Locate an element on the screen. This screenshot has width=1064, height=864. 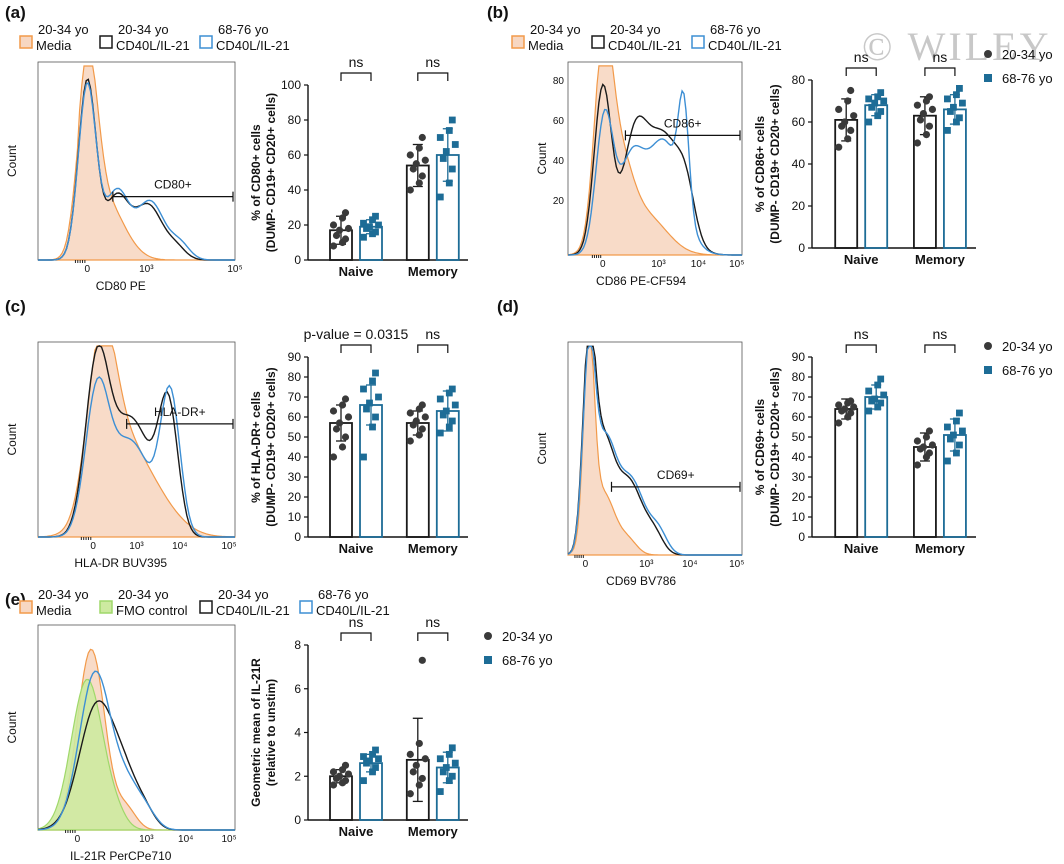
legend-marker-old is located at coordinates (988, 370).